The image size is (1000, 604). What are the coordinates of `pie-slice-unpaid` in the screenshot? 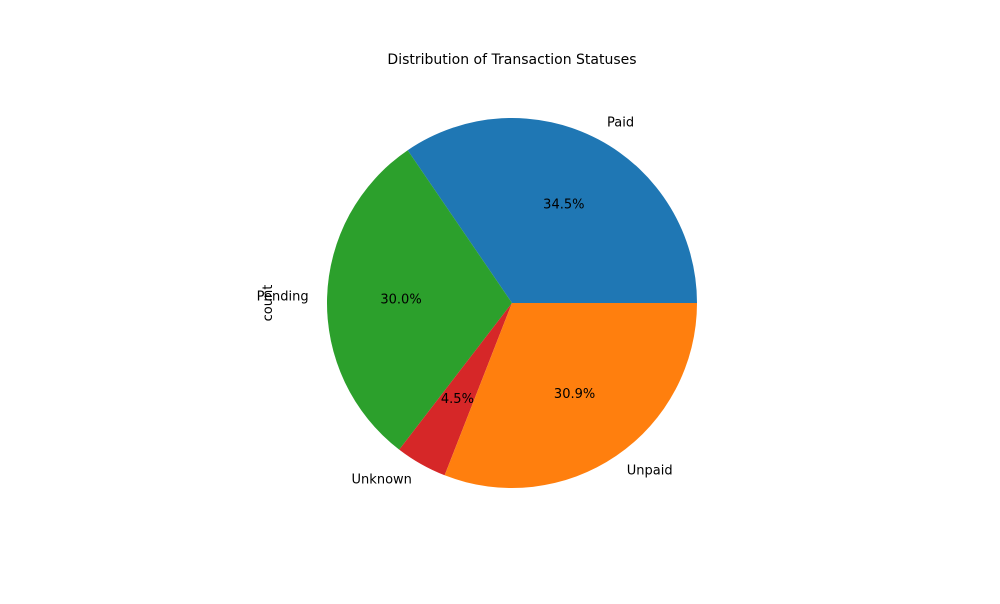 It's located at (570, 395).